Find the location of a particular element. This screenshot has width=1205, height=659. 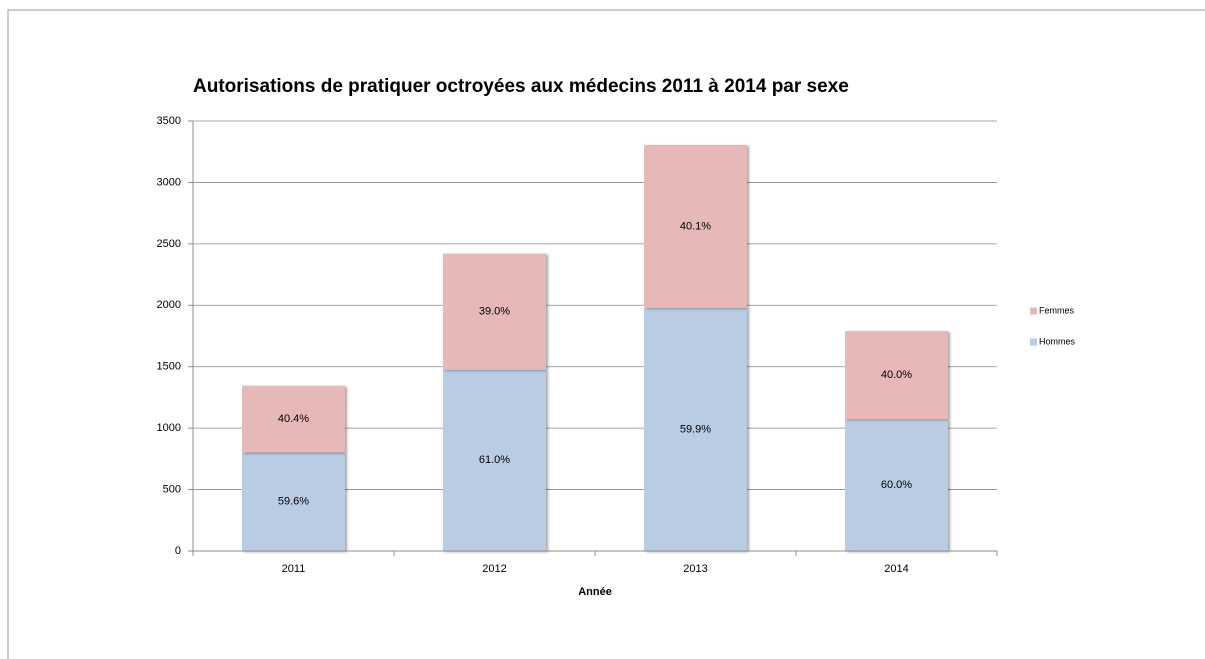

x-tick-label: 2013 is located at coordinates (695, 569).